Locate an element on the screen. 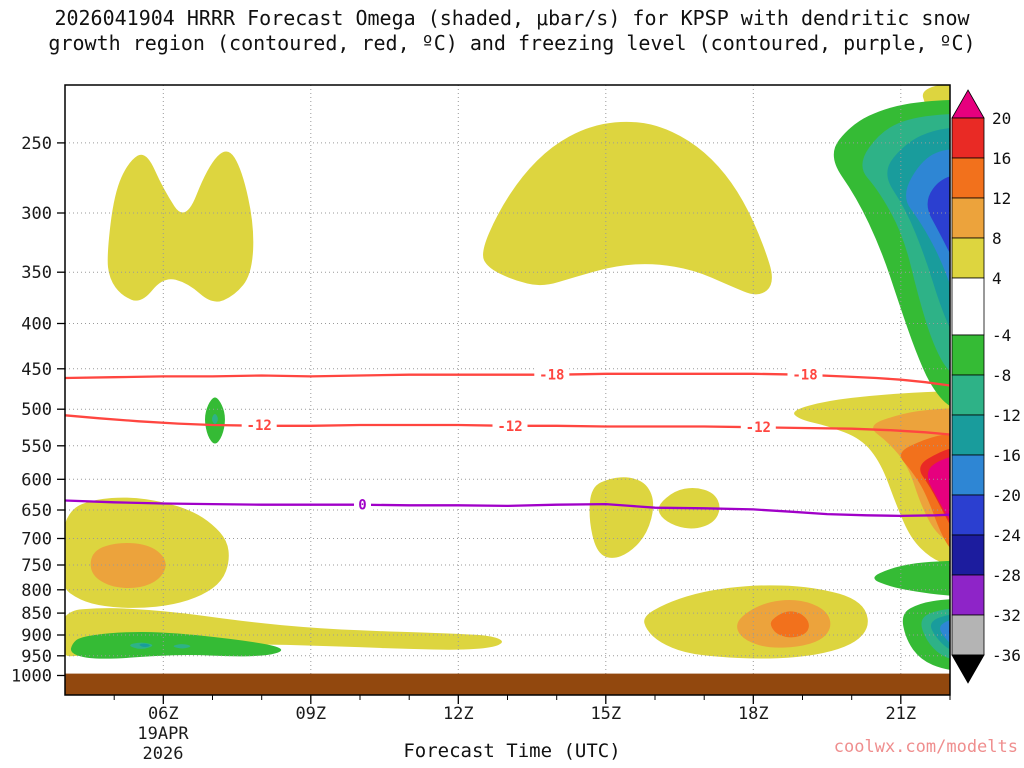 The height and width of the screenshot is (768, 1024). x-tick-label: 18Z is located at coordinates (753, 714).